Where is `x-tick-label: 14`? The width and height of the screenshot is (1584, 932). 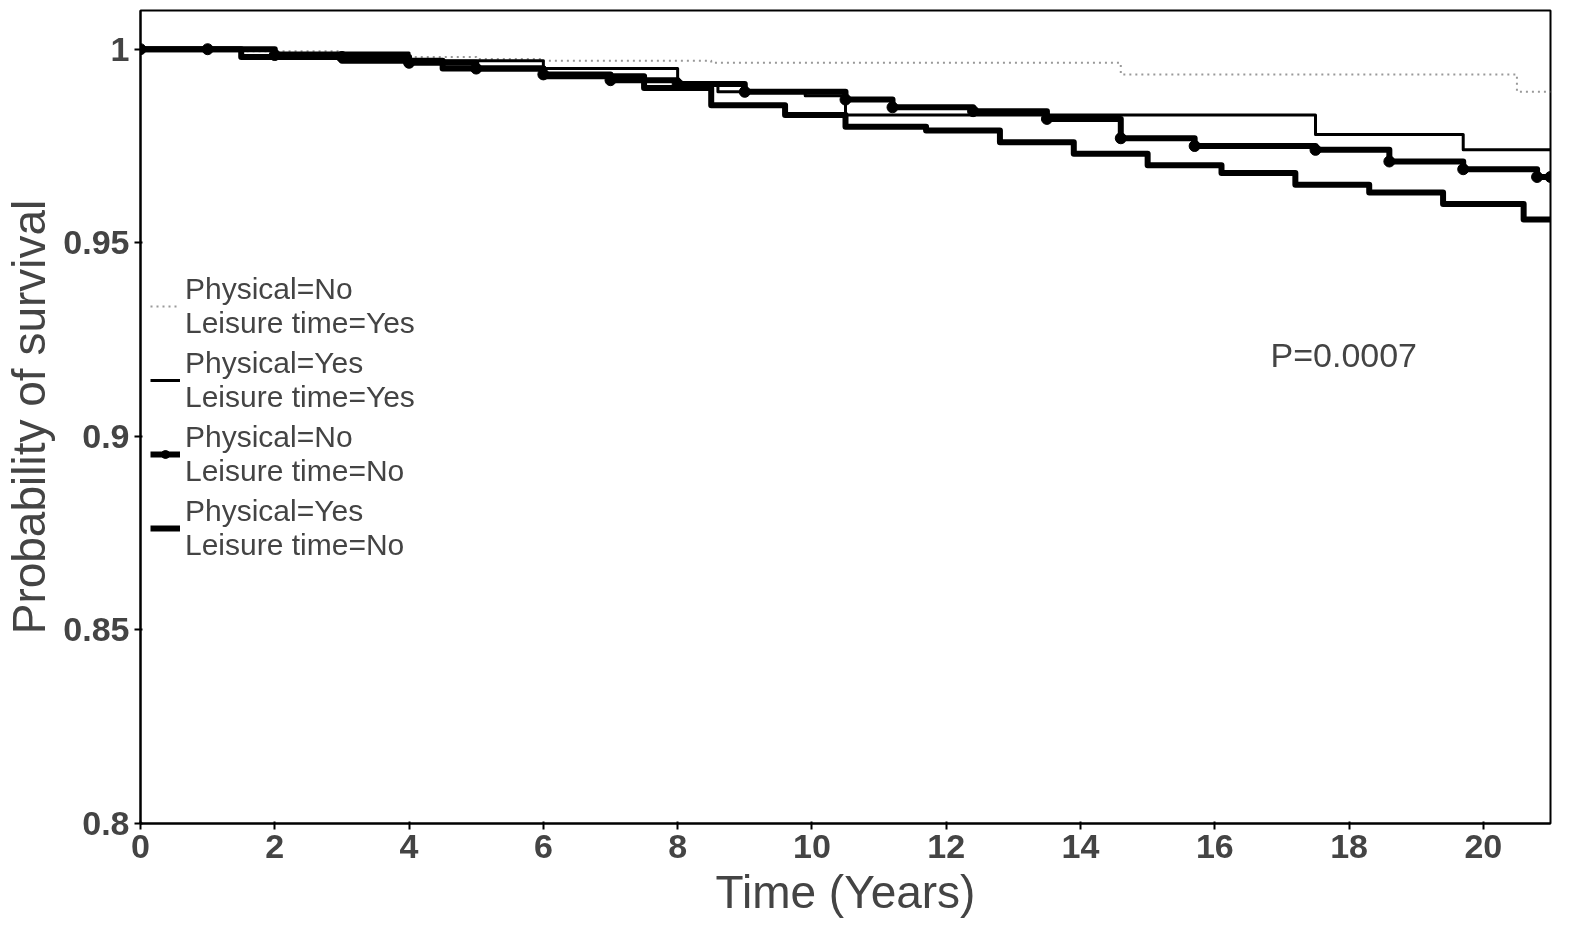 x-tick-label: 14 is located at coordinates (1080, 845).